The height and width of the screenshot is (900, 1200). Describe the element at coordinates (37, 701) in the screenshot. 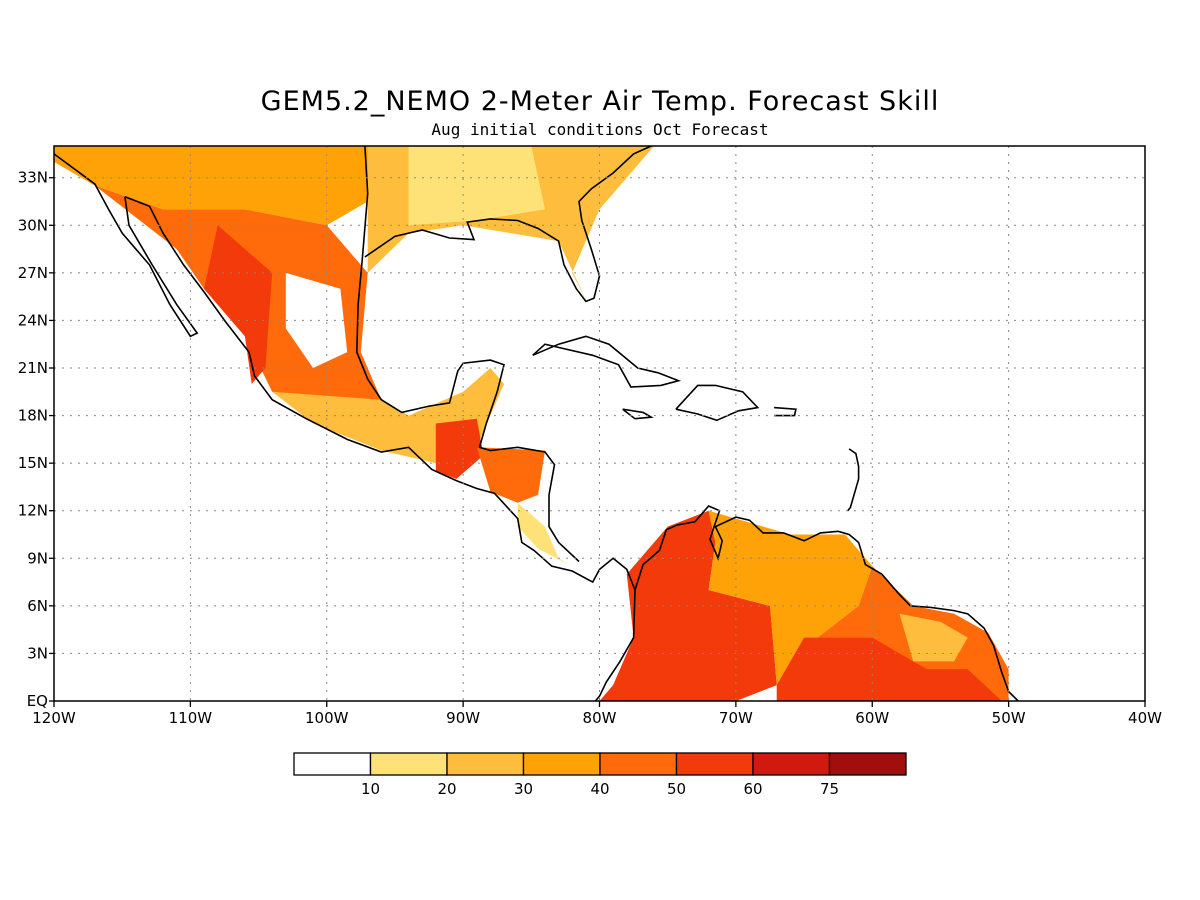

I see `lat-tick-label: EQ` at that location.